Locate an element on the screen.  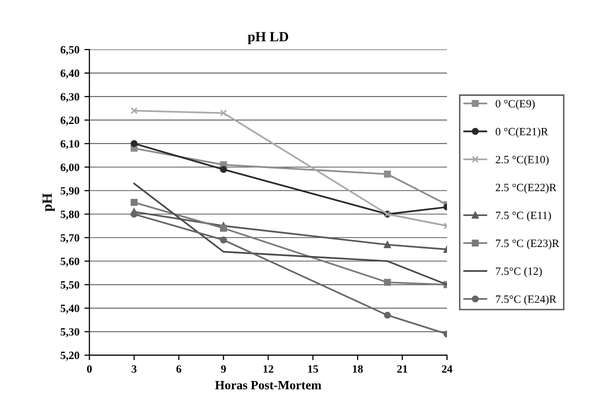
legend-label: 7.5 °C (E11) is located at coordinates (523, 216).